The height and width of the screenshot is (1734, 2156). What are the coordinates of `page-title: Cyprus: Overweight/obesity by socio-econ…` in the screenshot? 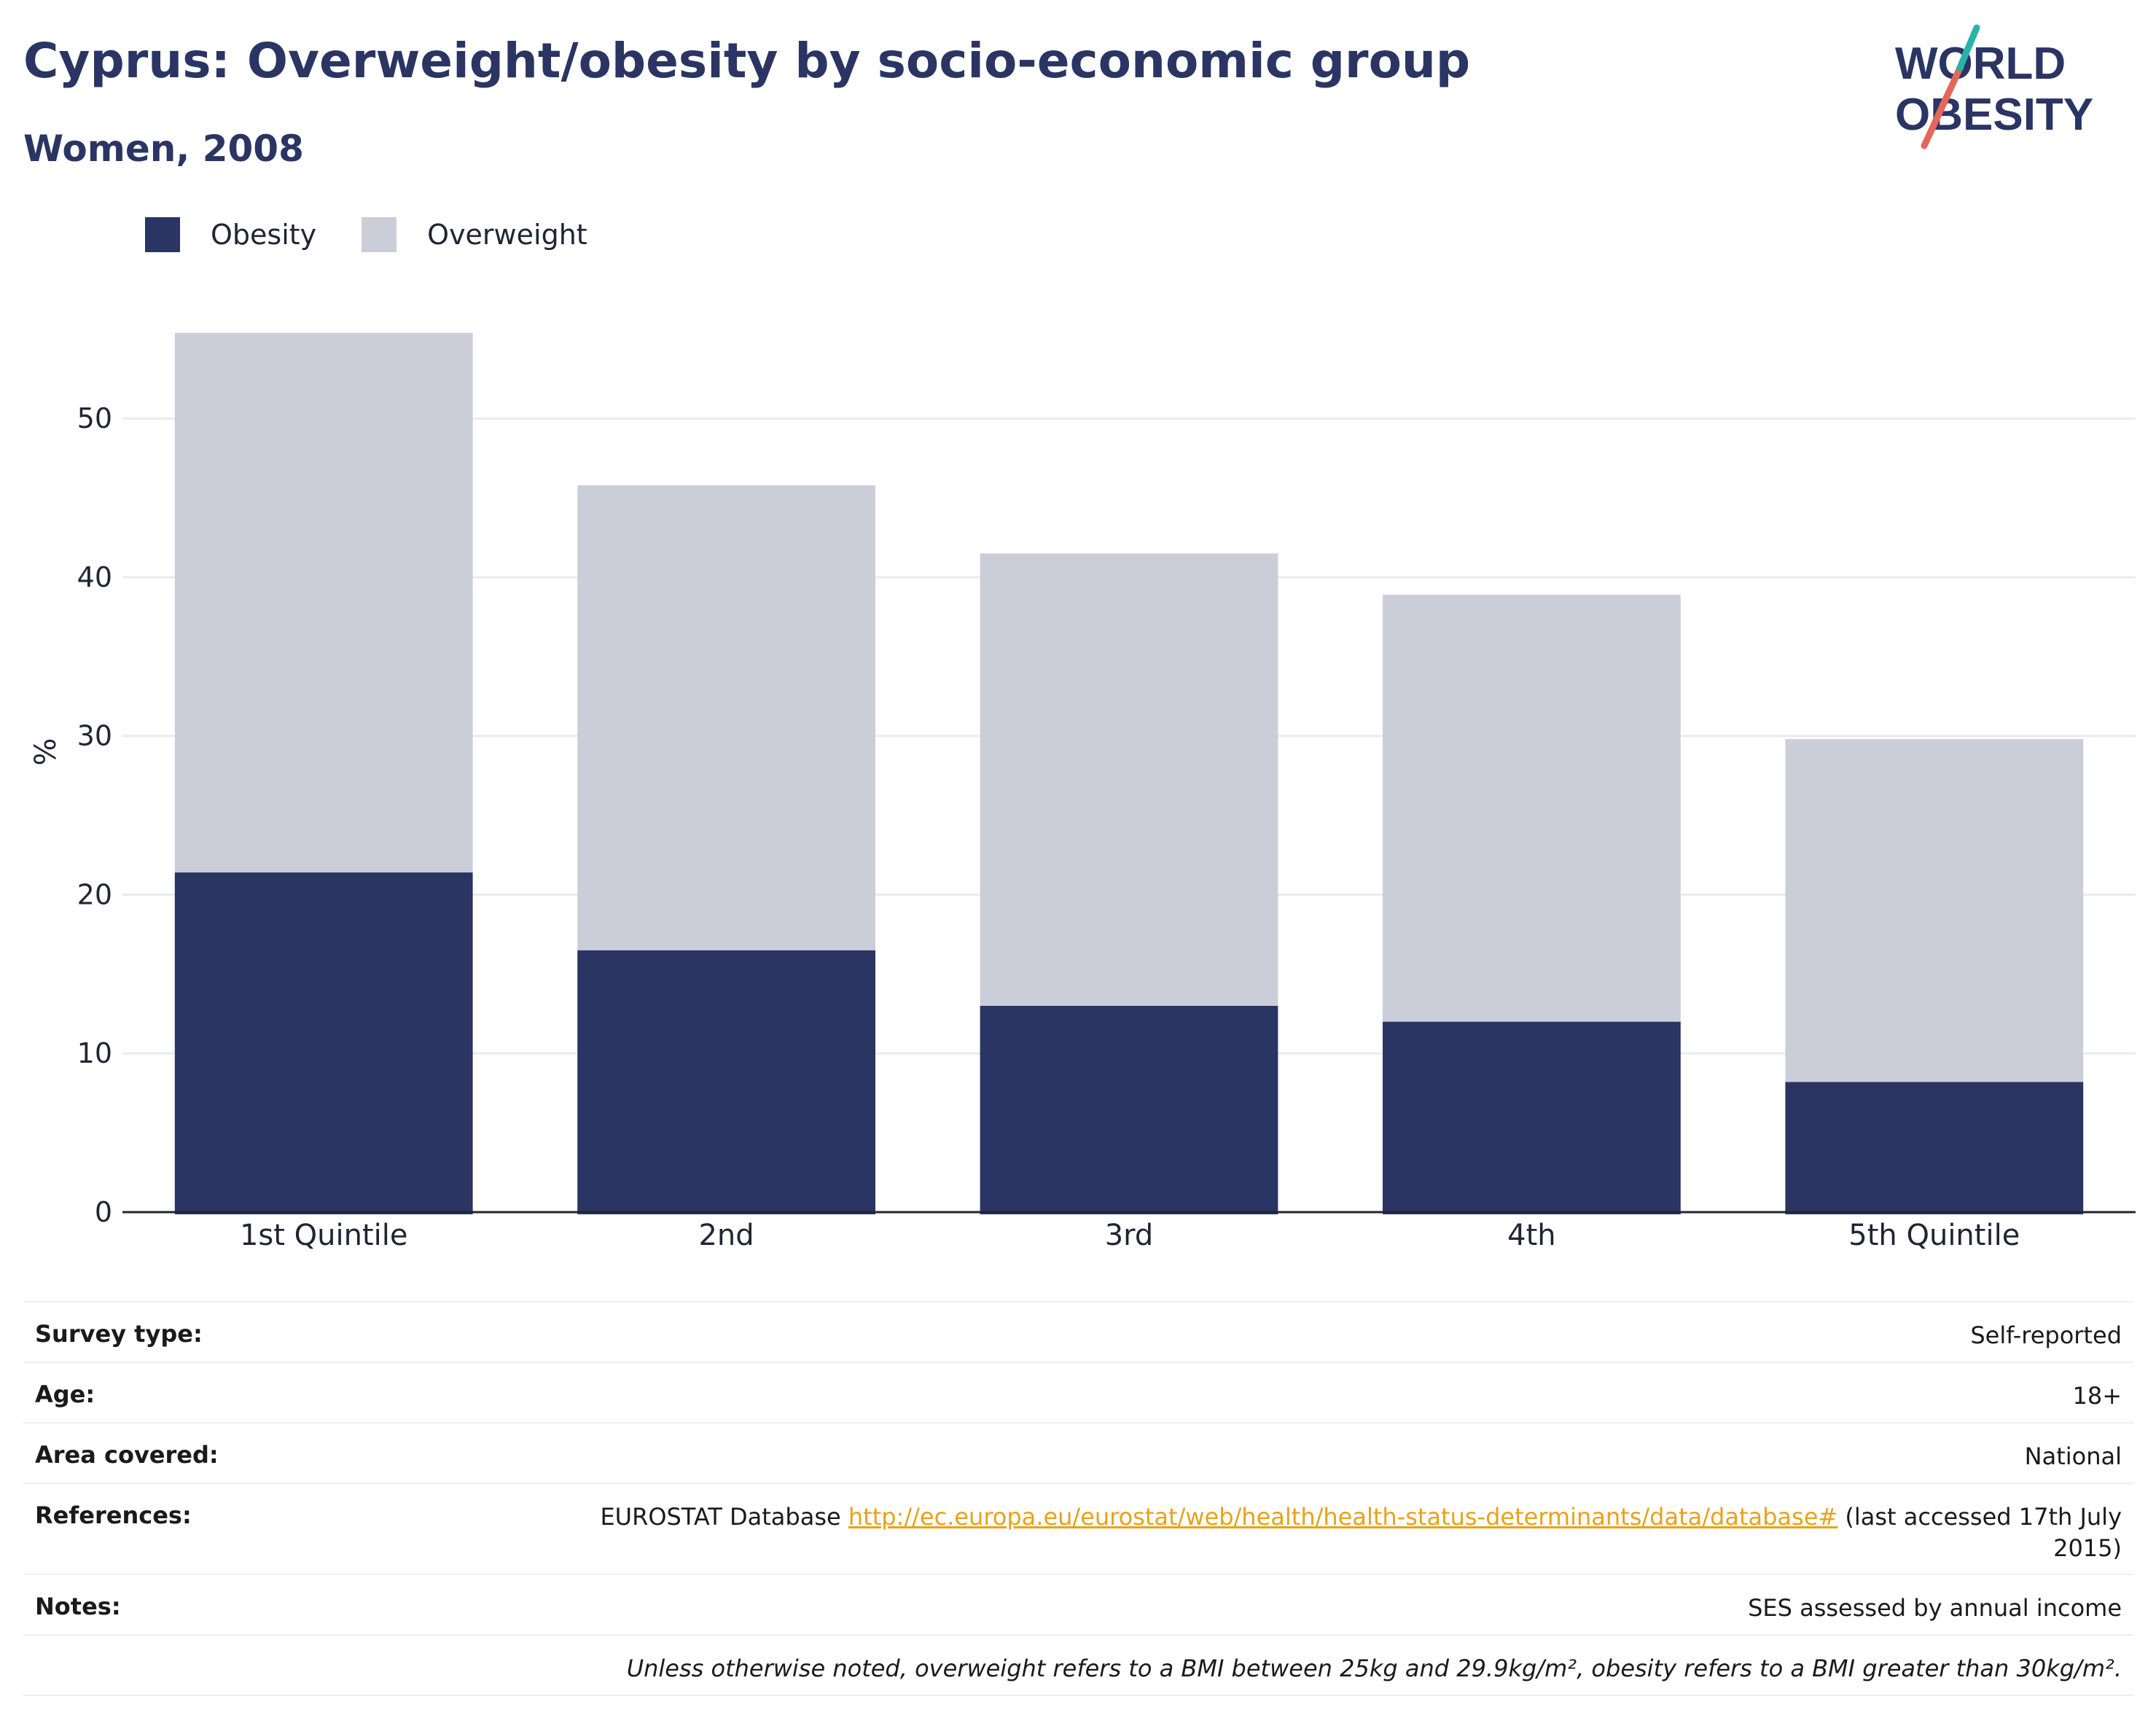 It's located at (747, 61).